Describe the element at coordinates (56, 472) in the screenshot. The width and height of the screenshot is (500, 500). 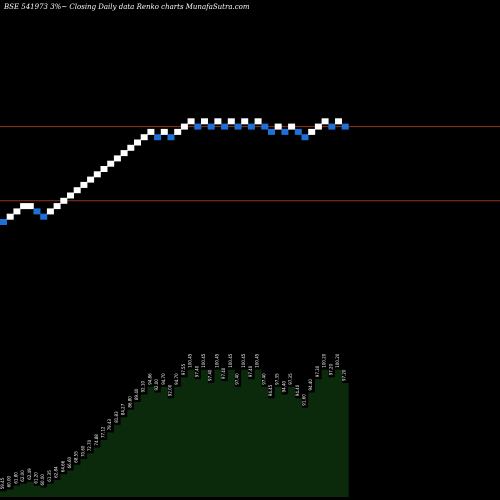
I see `volume-label: 62.84` at that location.